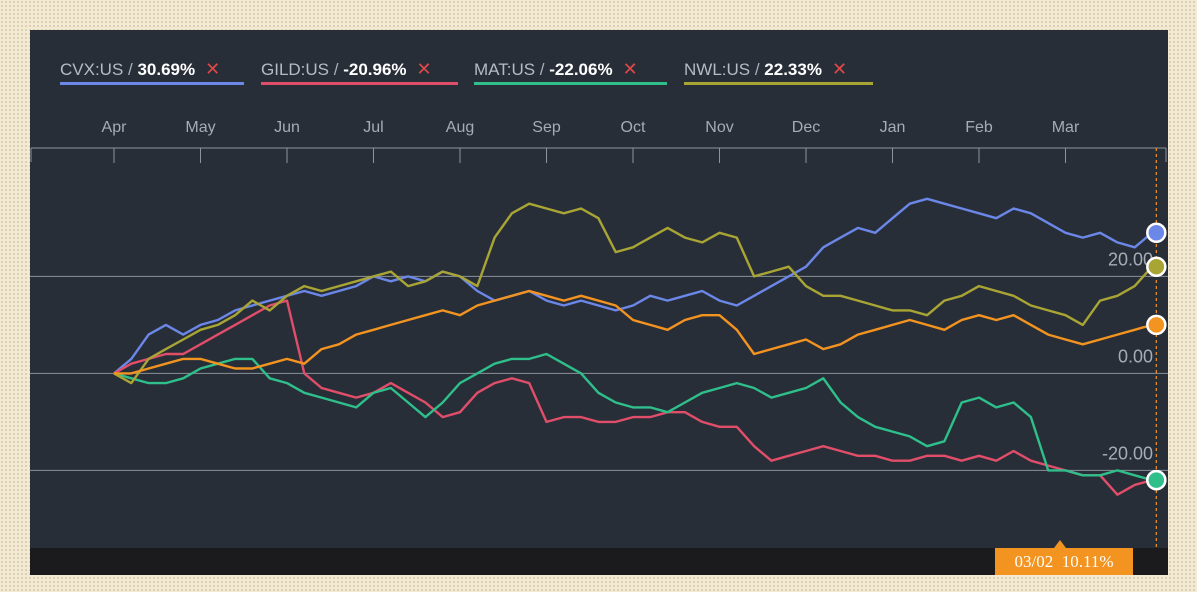  What do you see at coordinates (598, 154) in the screenshot?
I see `top-axis-line` at bounding box center [598, 154].